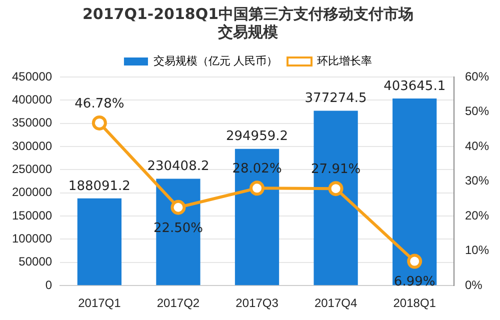  I want to click on y-tick-label: 150000, so click(32, 215).